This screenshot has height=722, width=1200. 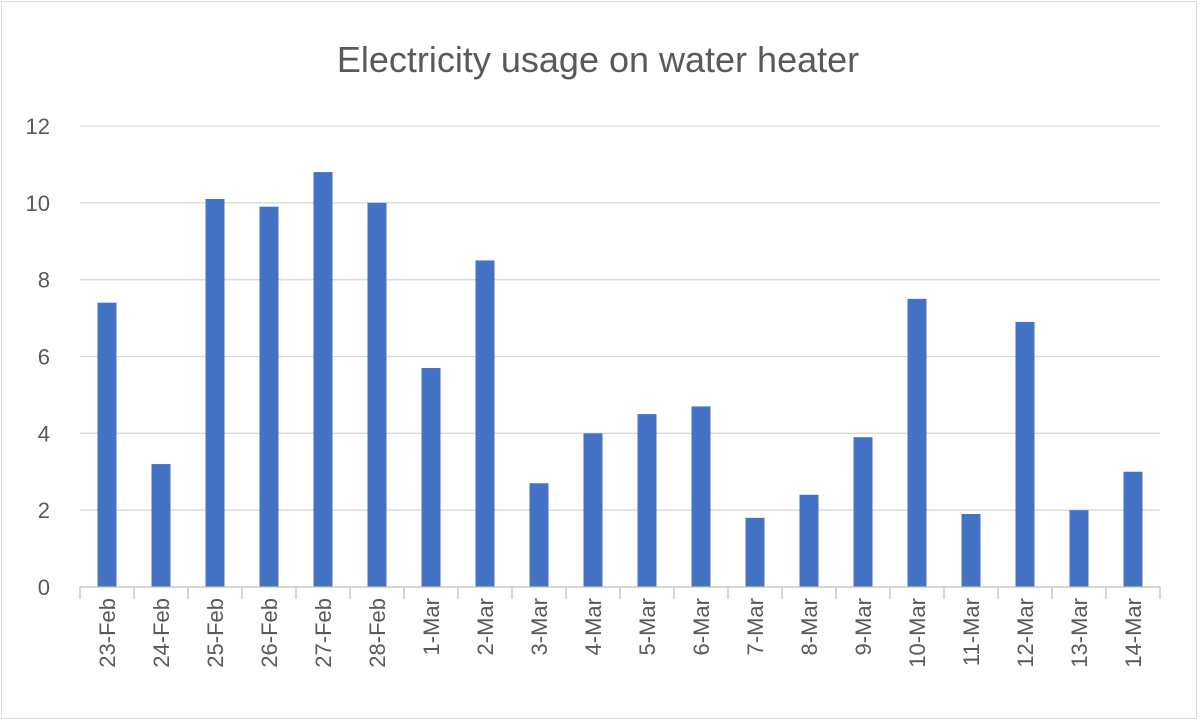 What do you see at coordinates (107, 633) in the screenshot?
I see `x-tick-label: 23-Feb` at bounding box center [107, 633].